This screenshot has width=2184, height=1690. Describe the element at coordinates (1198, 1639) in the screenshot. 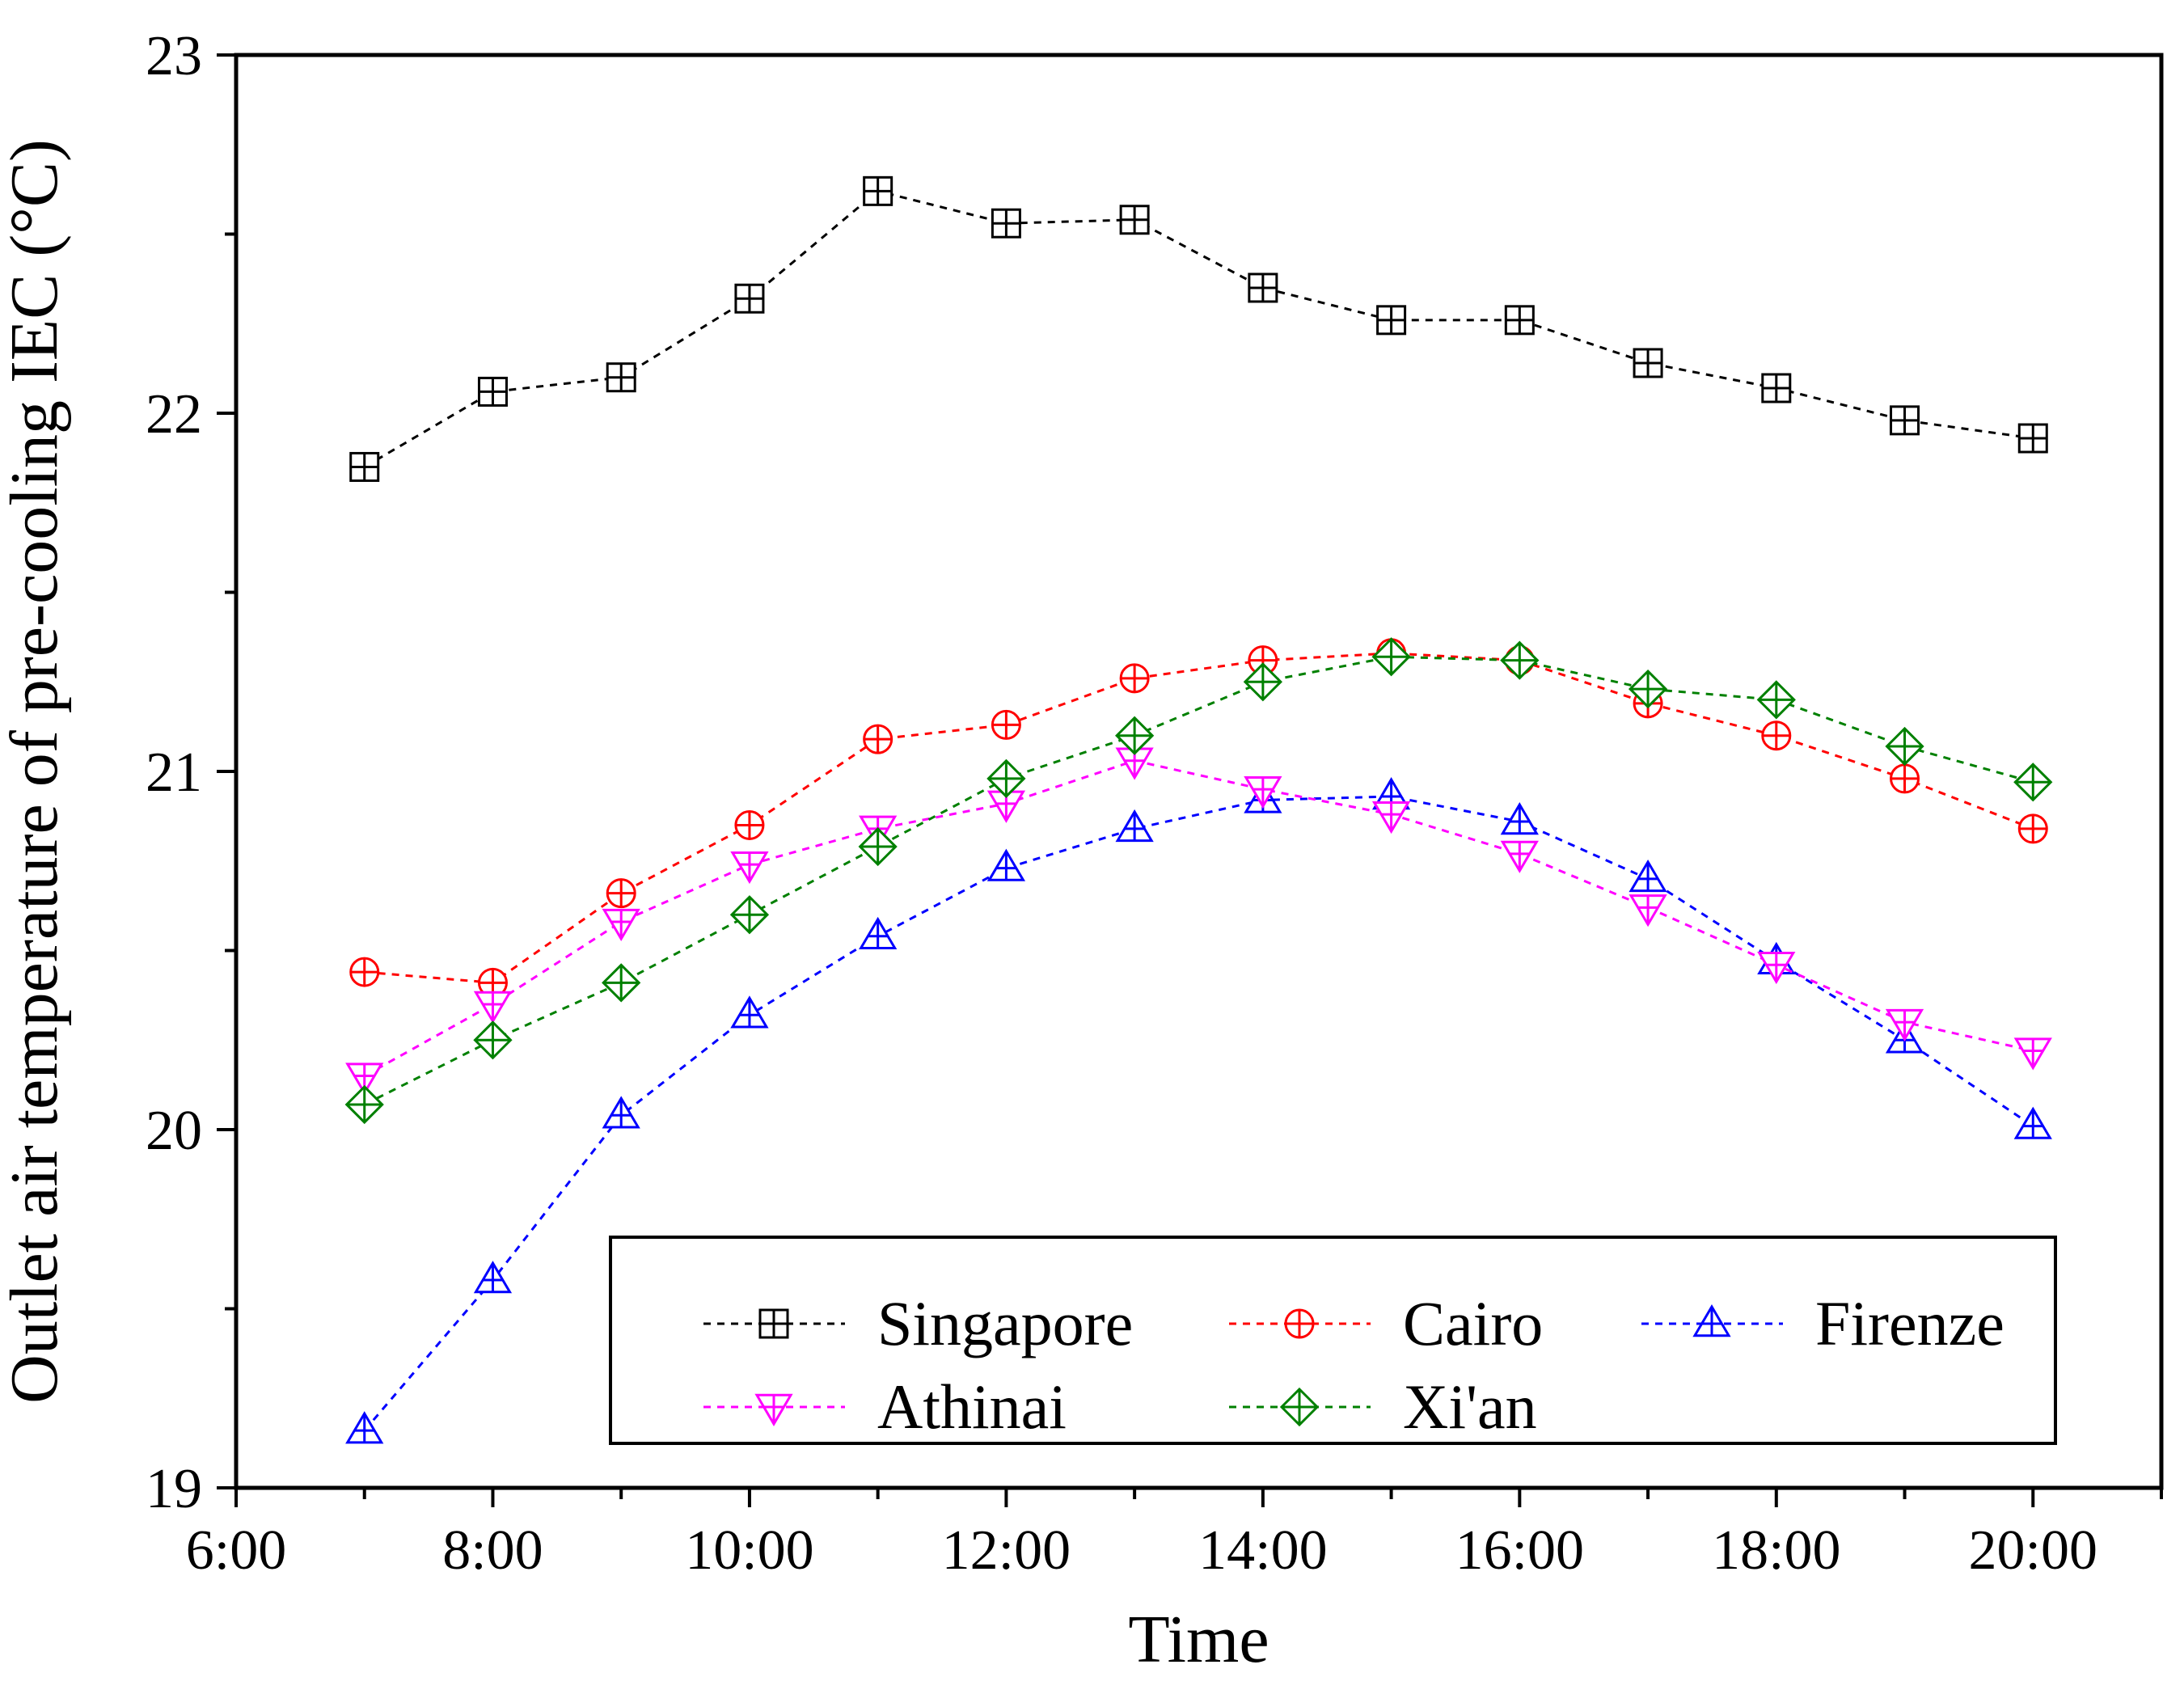

I see `x-axis-title: Time` at that location.